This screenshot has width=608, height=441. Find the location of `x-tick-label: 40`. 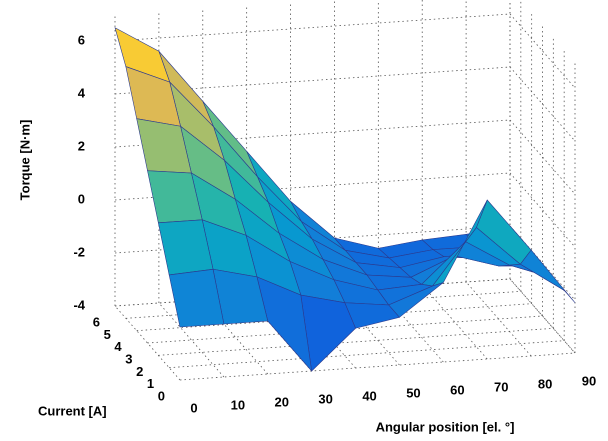

x-tick-label: 40 is located at coordinates (369, 395).